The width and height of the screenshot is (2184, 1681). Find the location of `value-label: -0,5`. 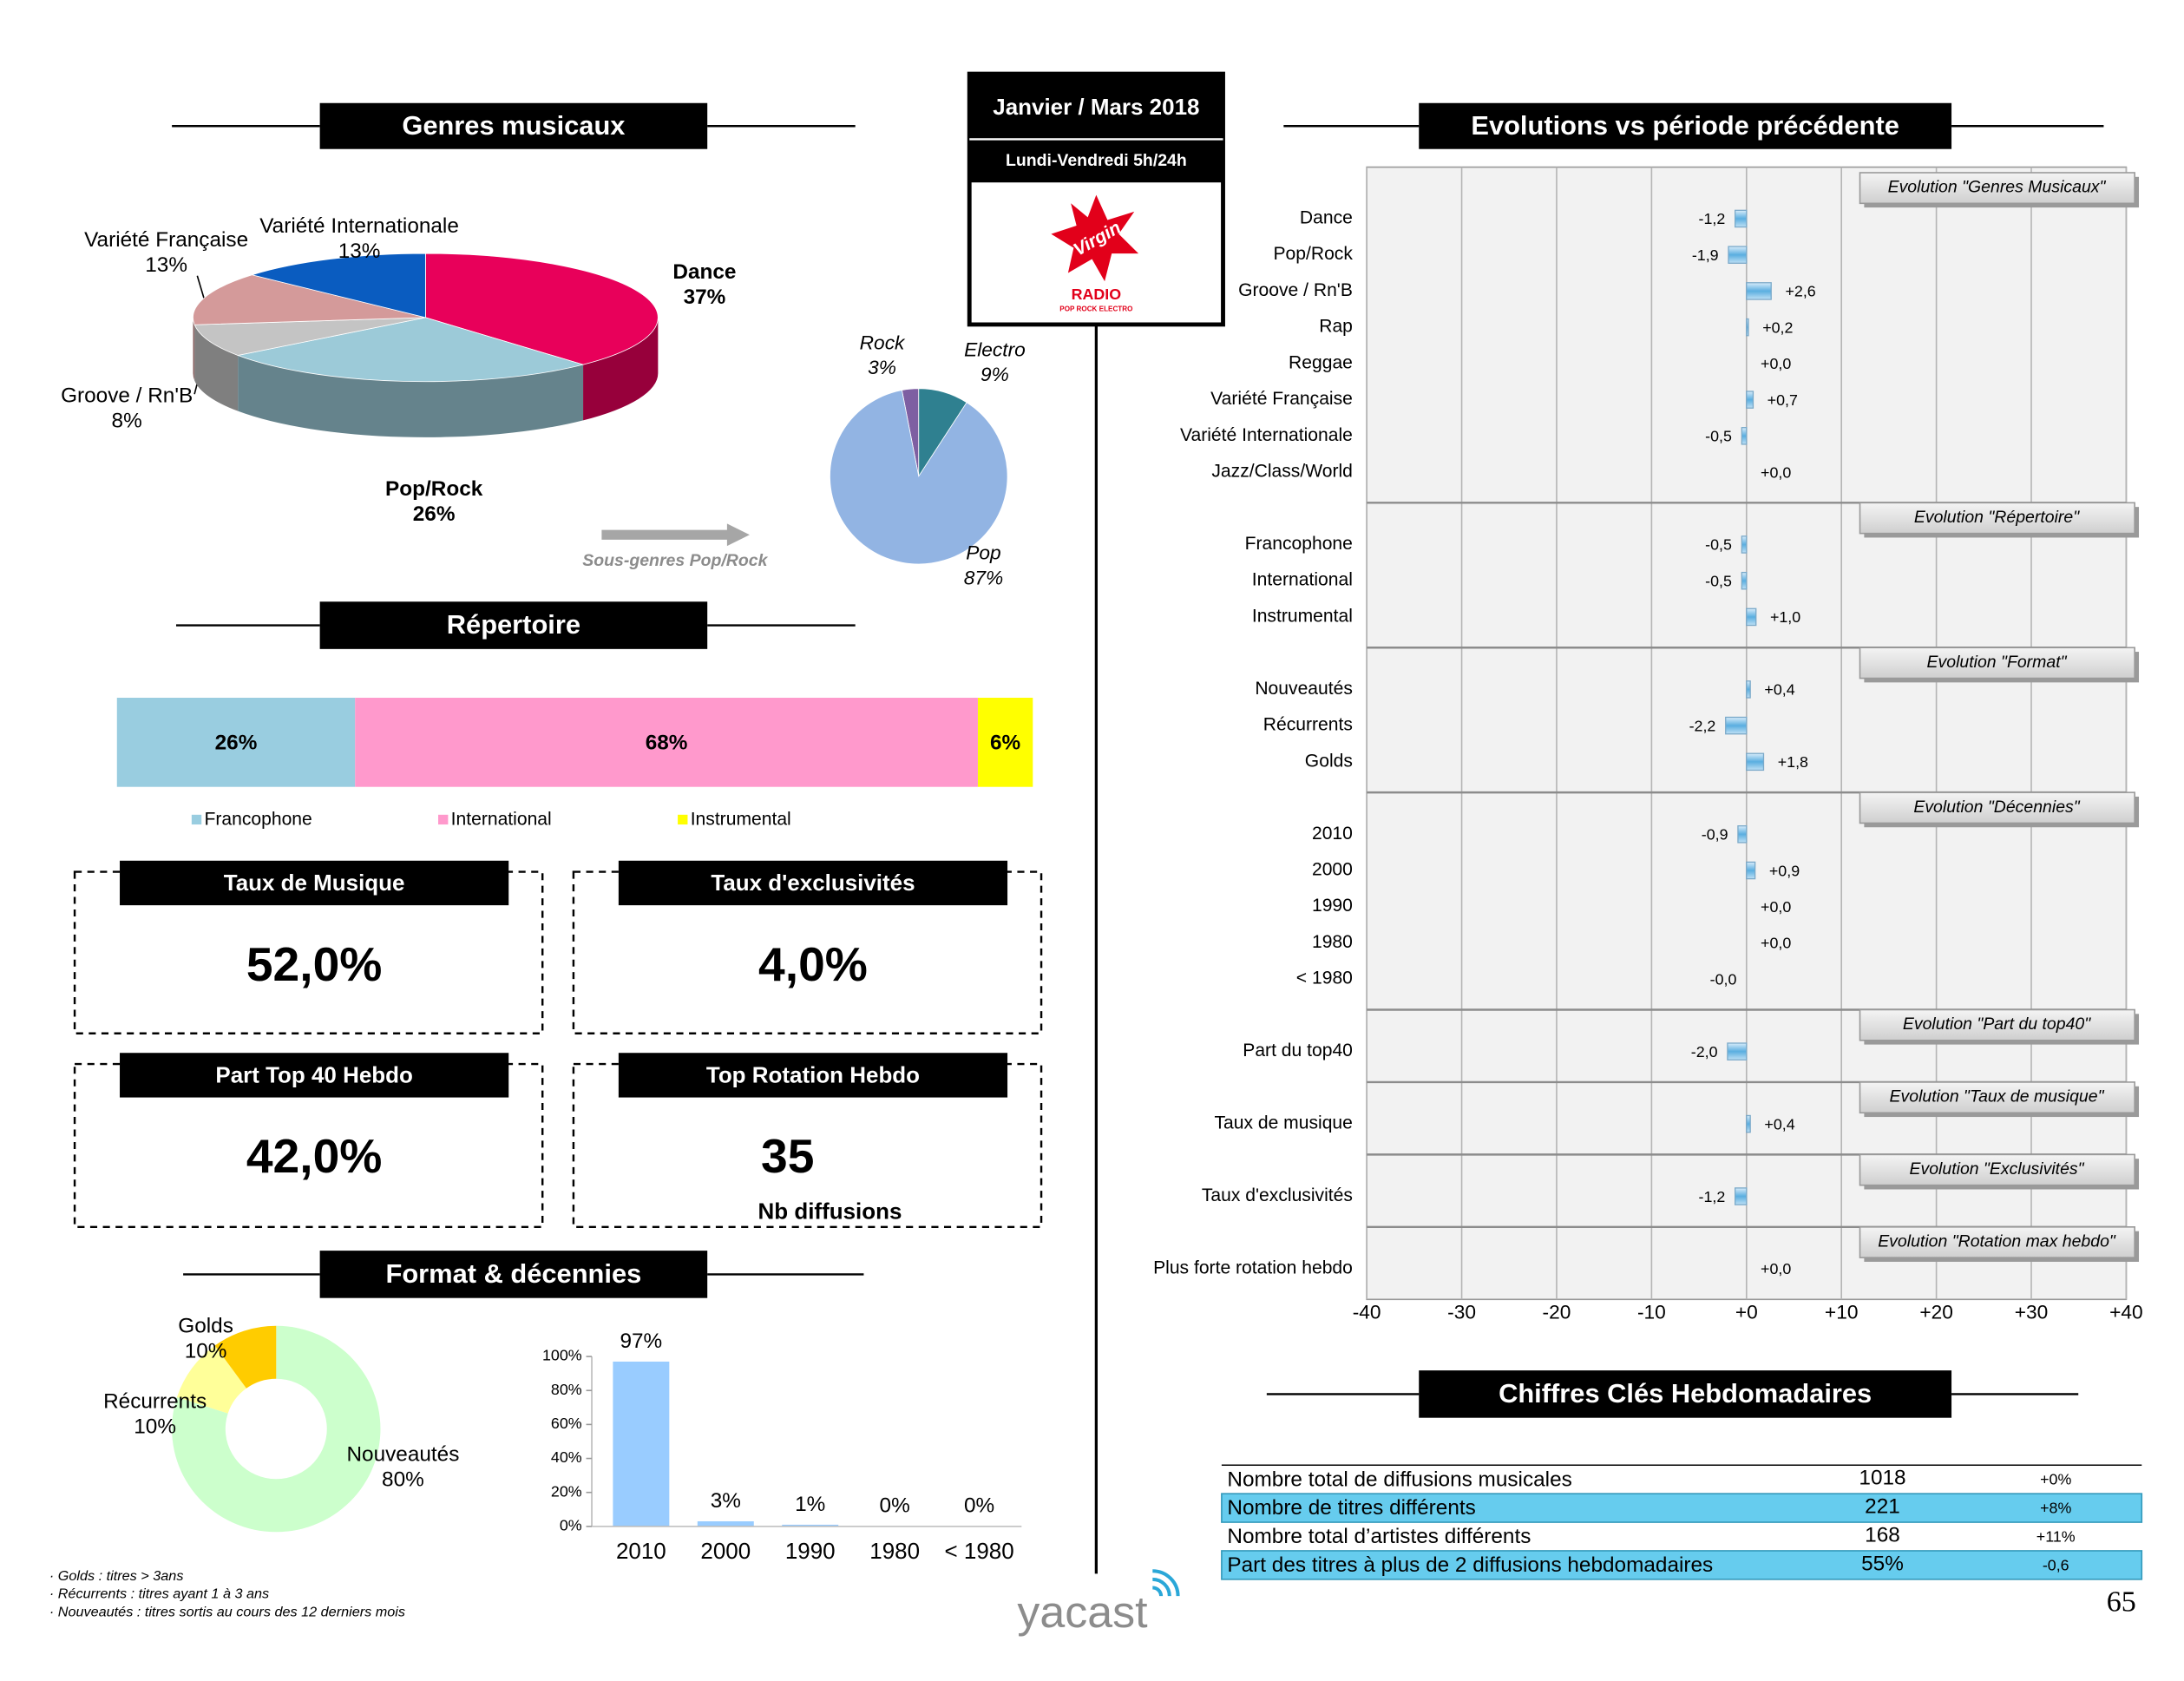

value-label: -0,5 is located at coordinates (1718, 581).